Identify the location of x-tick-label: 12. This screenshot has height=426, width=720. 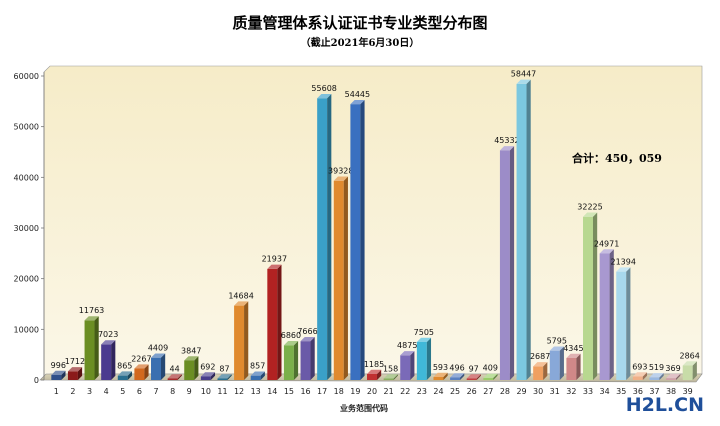
(239, 391).